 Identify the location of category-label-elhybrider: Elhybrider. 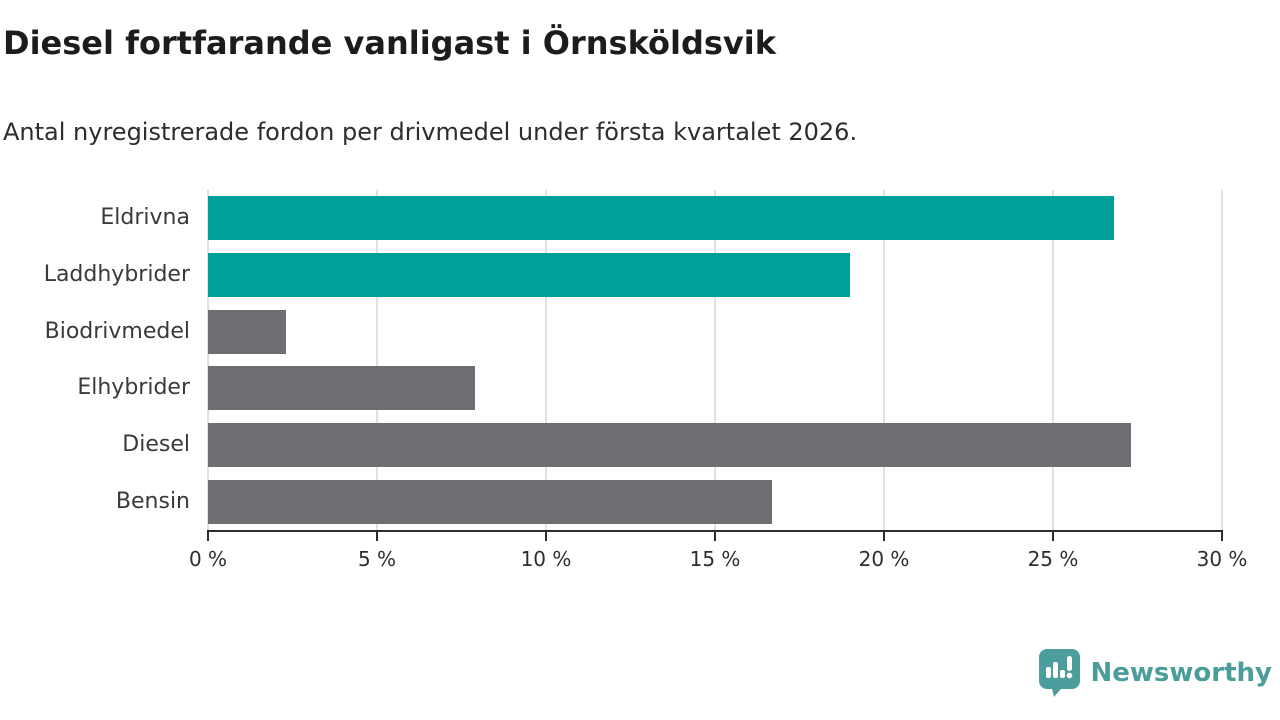
(133, 388).